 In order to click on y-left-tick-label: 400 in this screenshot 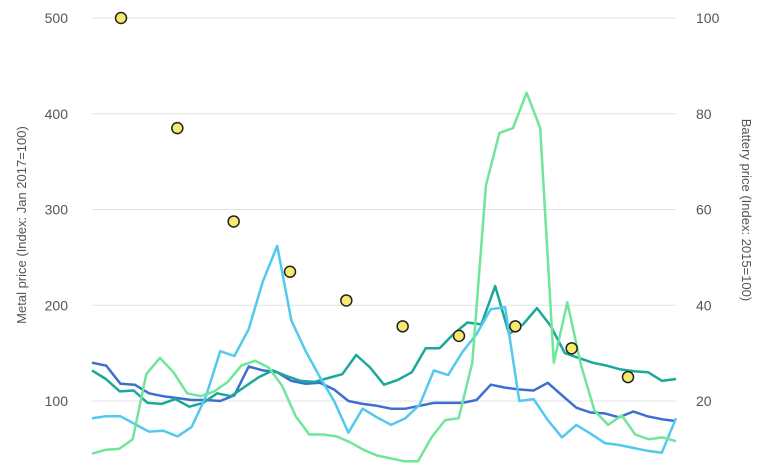, I will do `click(57, 114)`.